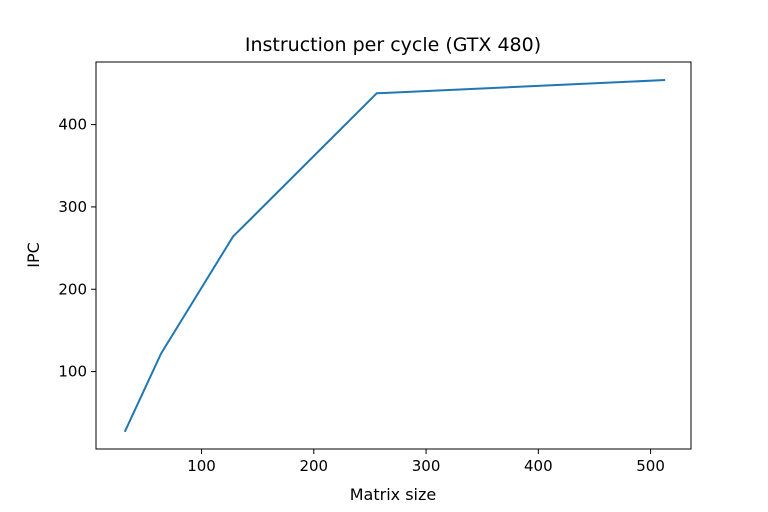  I want to click on x-tick-label: 400, so click(538, 466).